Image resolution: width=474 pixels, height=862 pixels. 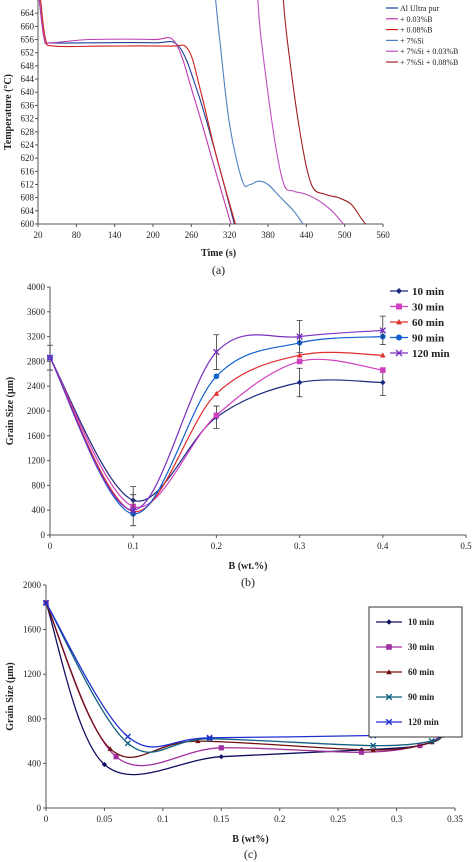 I want to click on legend-label: 60 min, so click(x=421, y=672).